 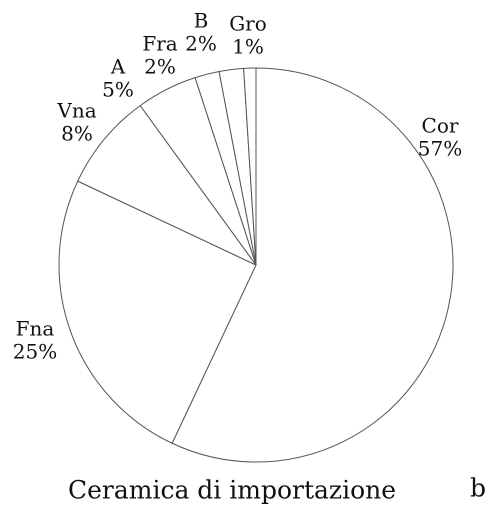 I want to click on slice-label: Gro, so click(x=248, y=24).